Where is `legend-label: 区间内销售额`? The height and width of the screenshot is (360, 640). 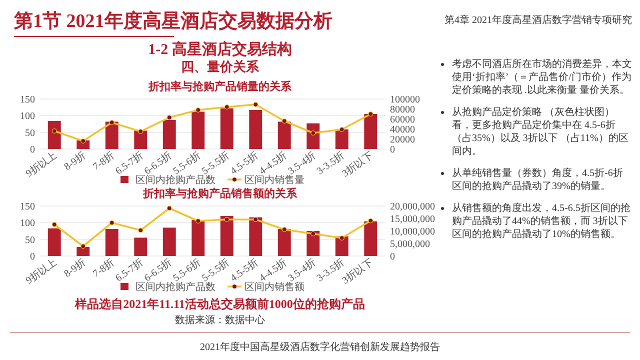 legend-label: 区间内销售额 is located at coordinates (274, 287).